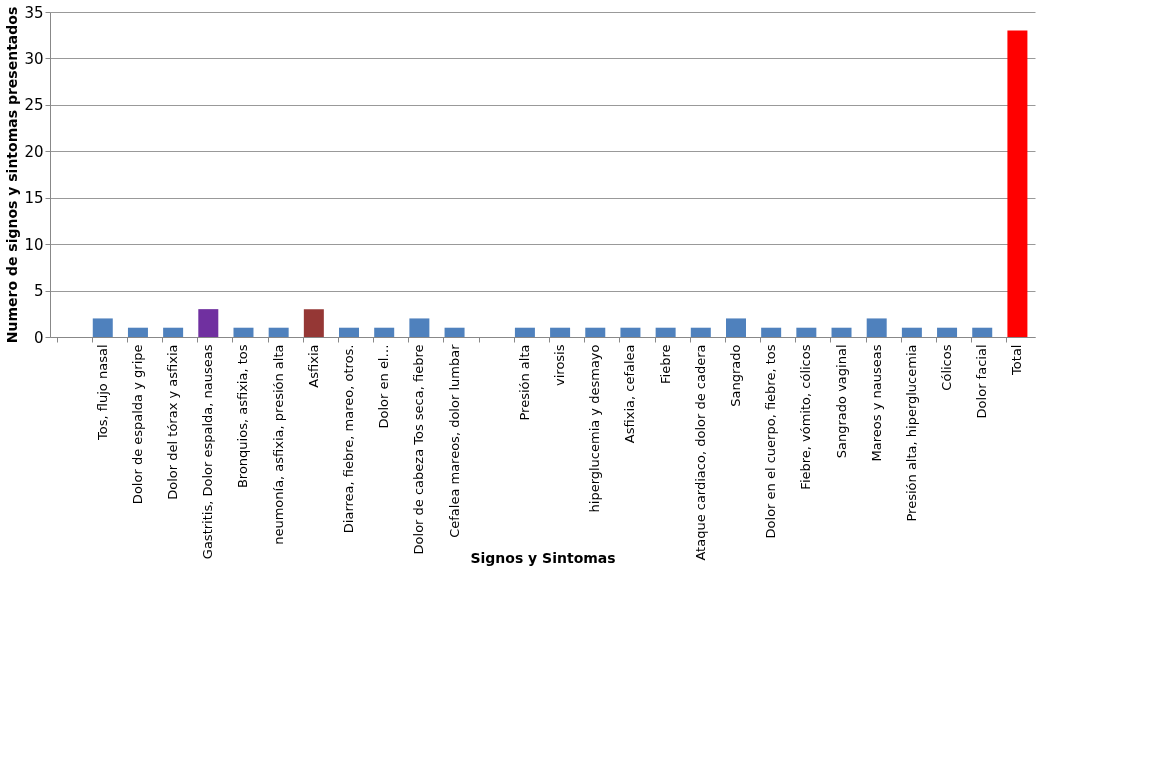 The image size is (1162, 772). Describe the element at coordinates (876, 403) in the screenshot. I see `x-tick-label: Mareos y nauseas` at that location.